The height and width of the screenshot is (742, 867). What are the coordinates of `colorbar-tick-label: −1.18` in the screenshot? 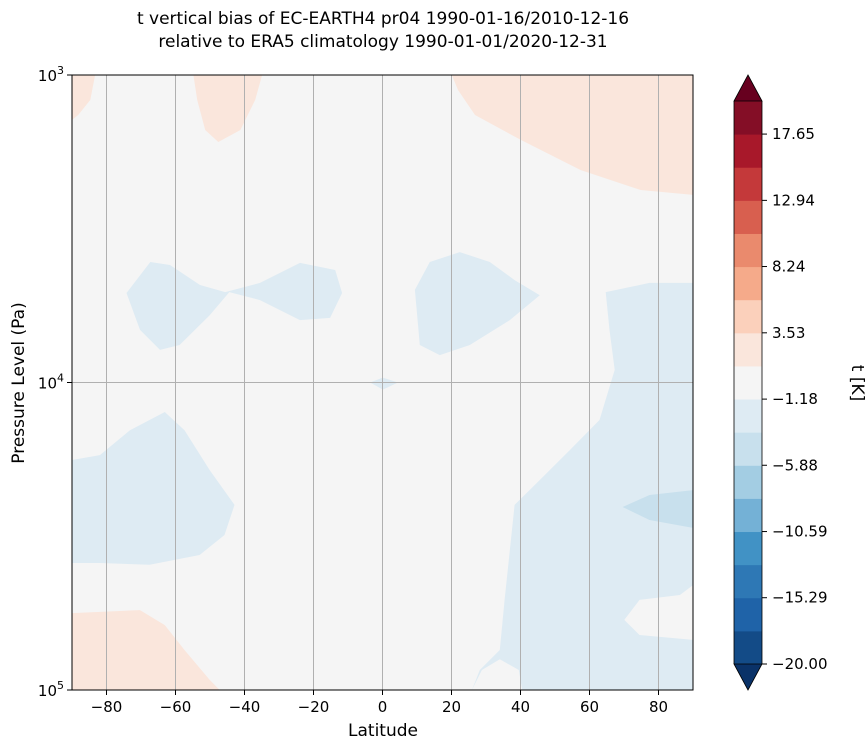 It's located at (795, 399).